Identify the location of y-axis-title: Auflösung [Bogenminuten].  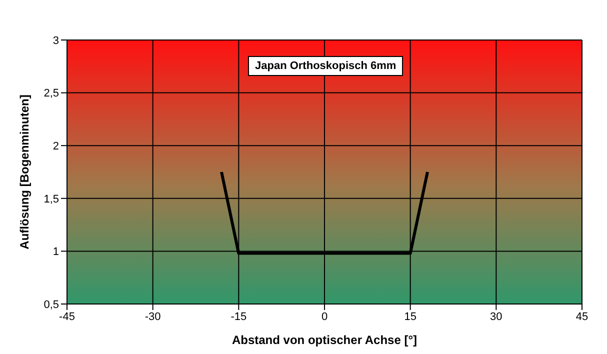
(24, 172).